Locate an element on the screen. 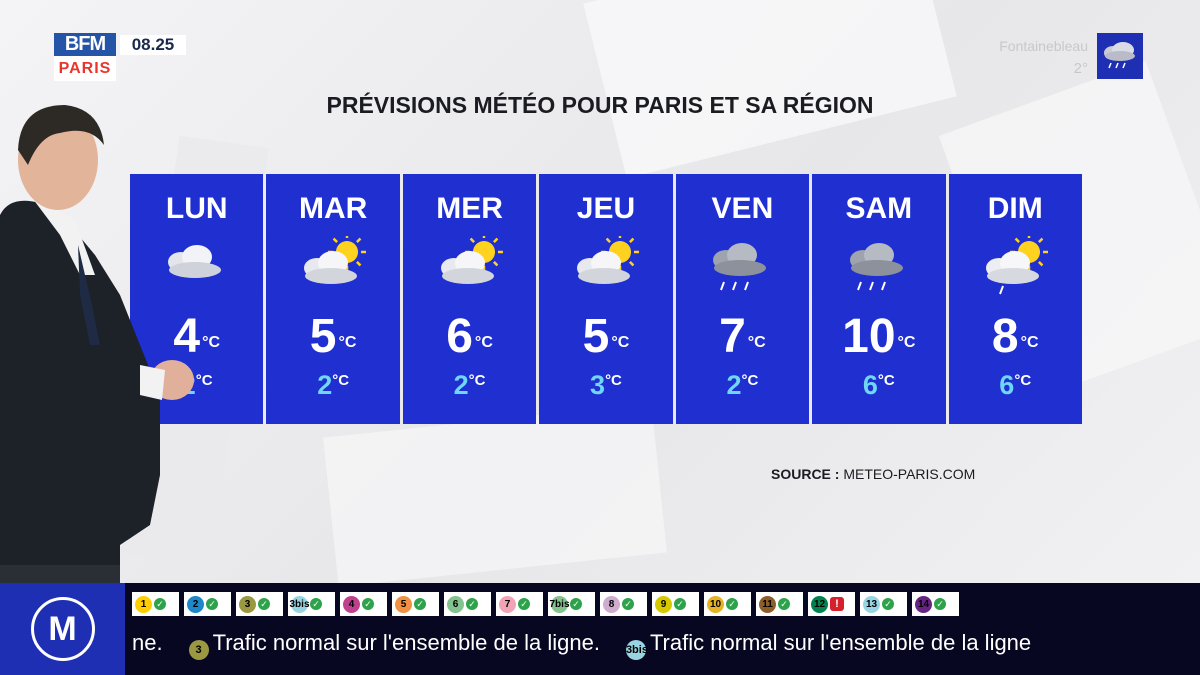 This screenshot has width=1200, height=675. day-column-mer: MER 6 °C 2°C is located at coordinates (469, 299).